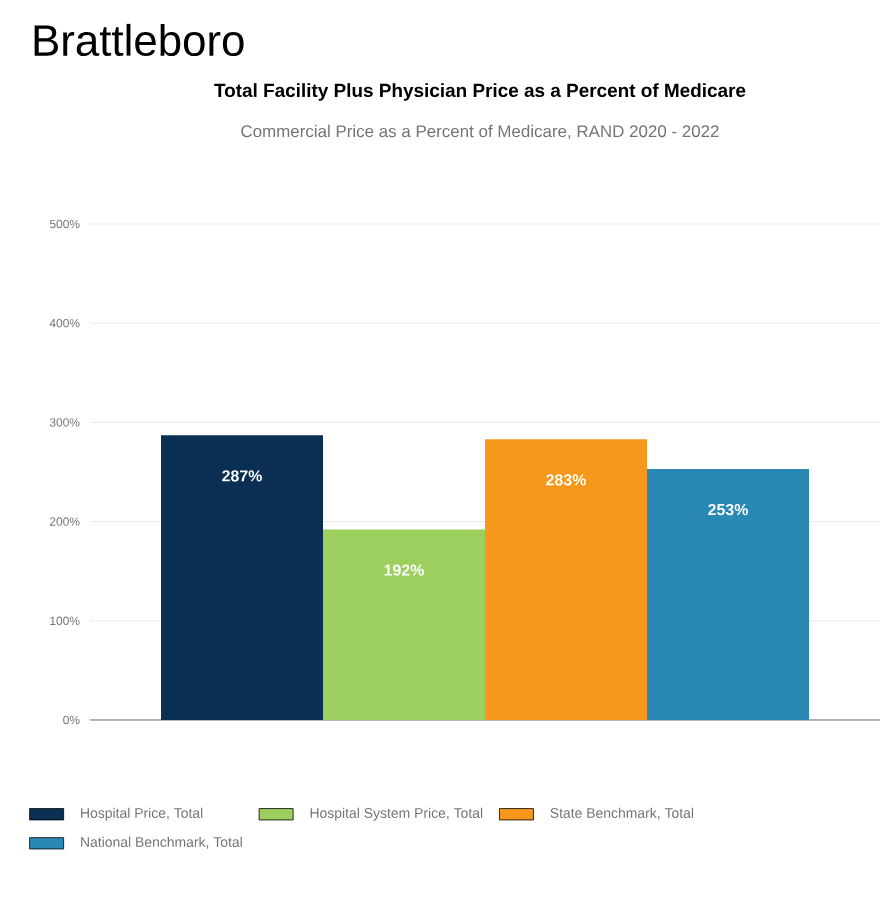  I want to click on chart-title: Brattleboro, so click(139, 40).